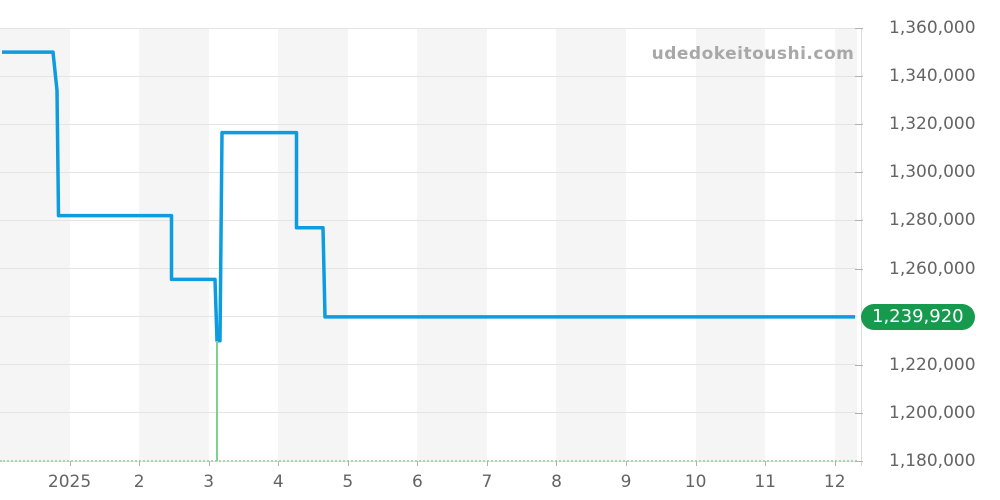  I want to click on x-axis-line, so click(428, 461).